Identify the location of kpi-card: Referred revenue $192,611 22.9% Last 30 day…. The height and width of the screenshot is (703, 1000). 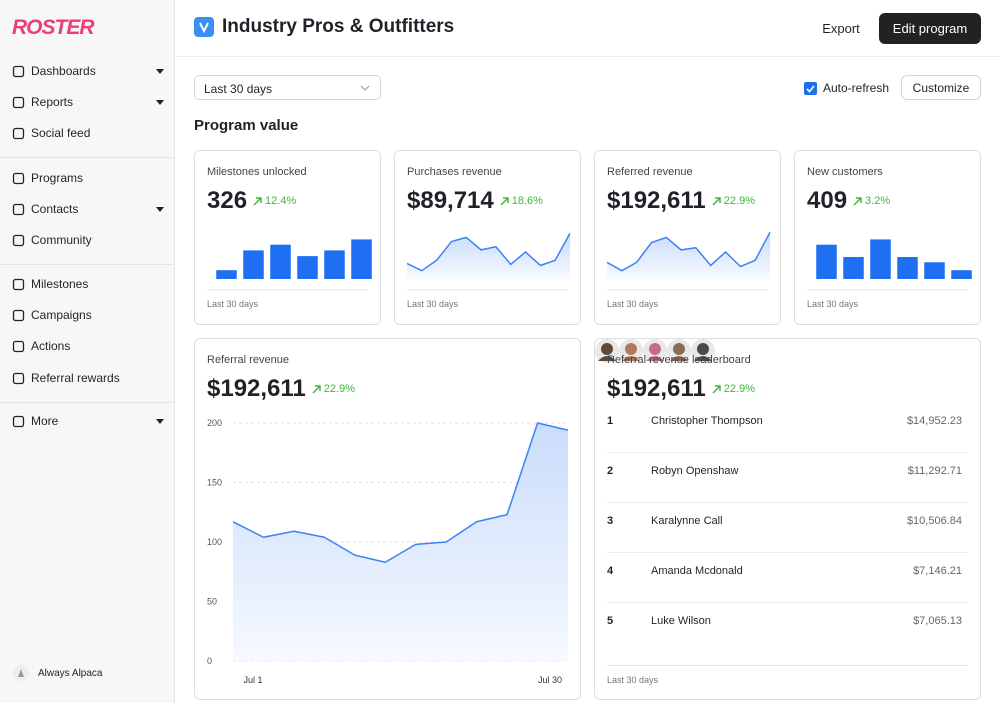
(687, 237).